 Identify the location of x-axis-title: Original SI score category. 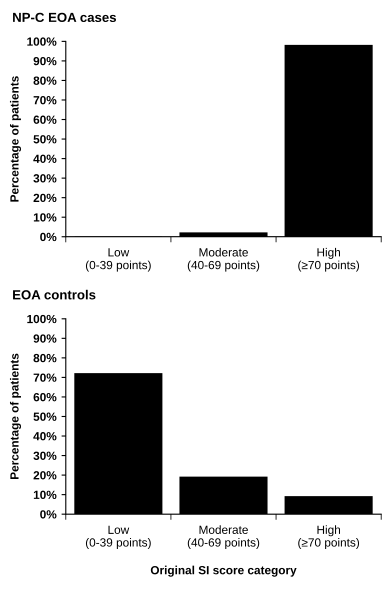
(223, 571).